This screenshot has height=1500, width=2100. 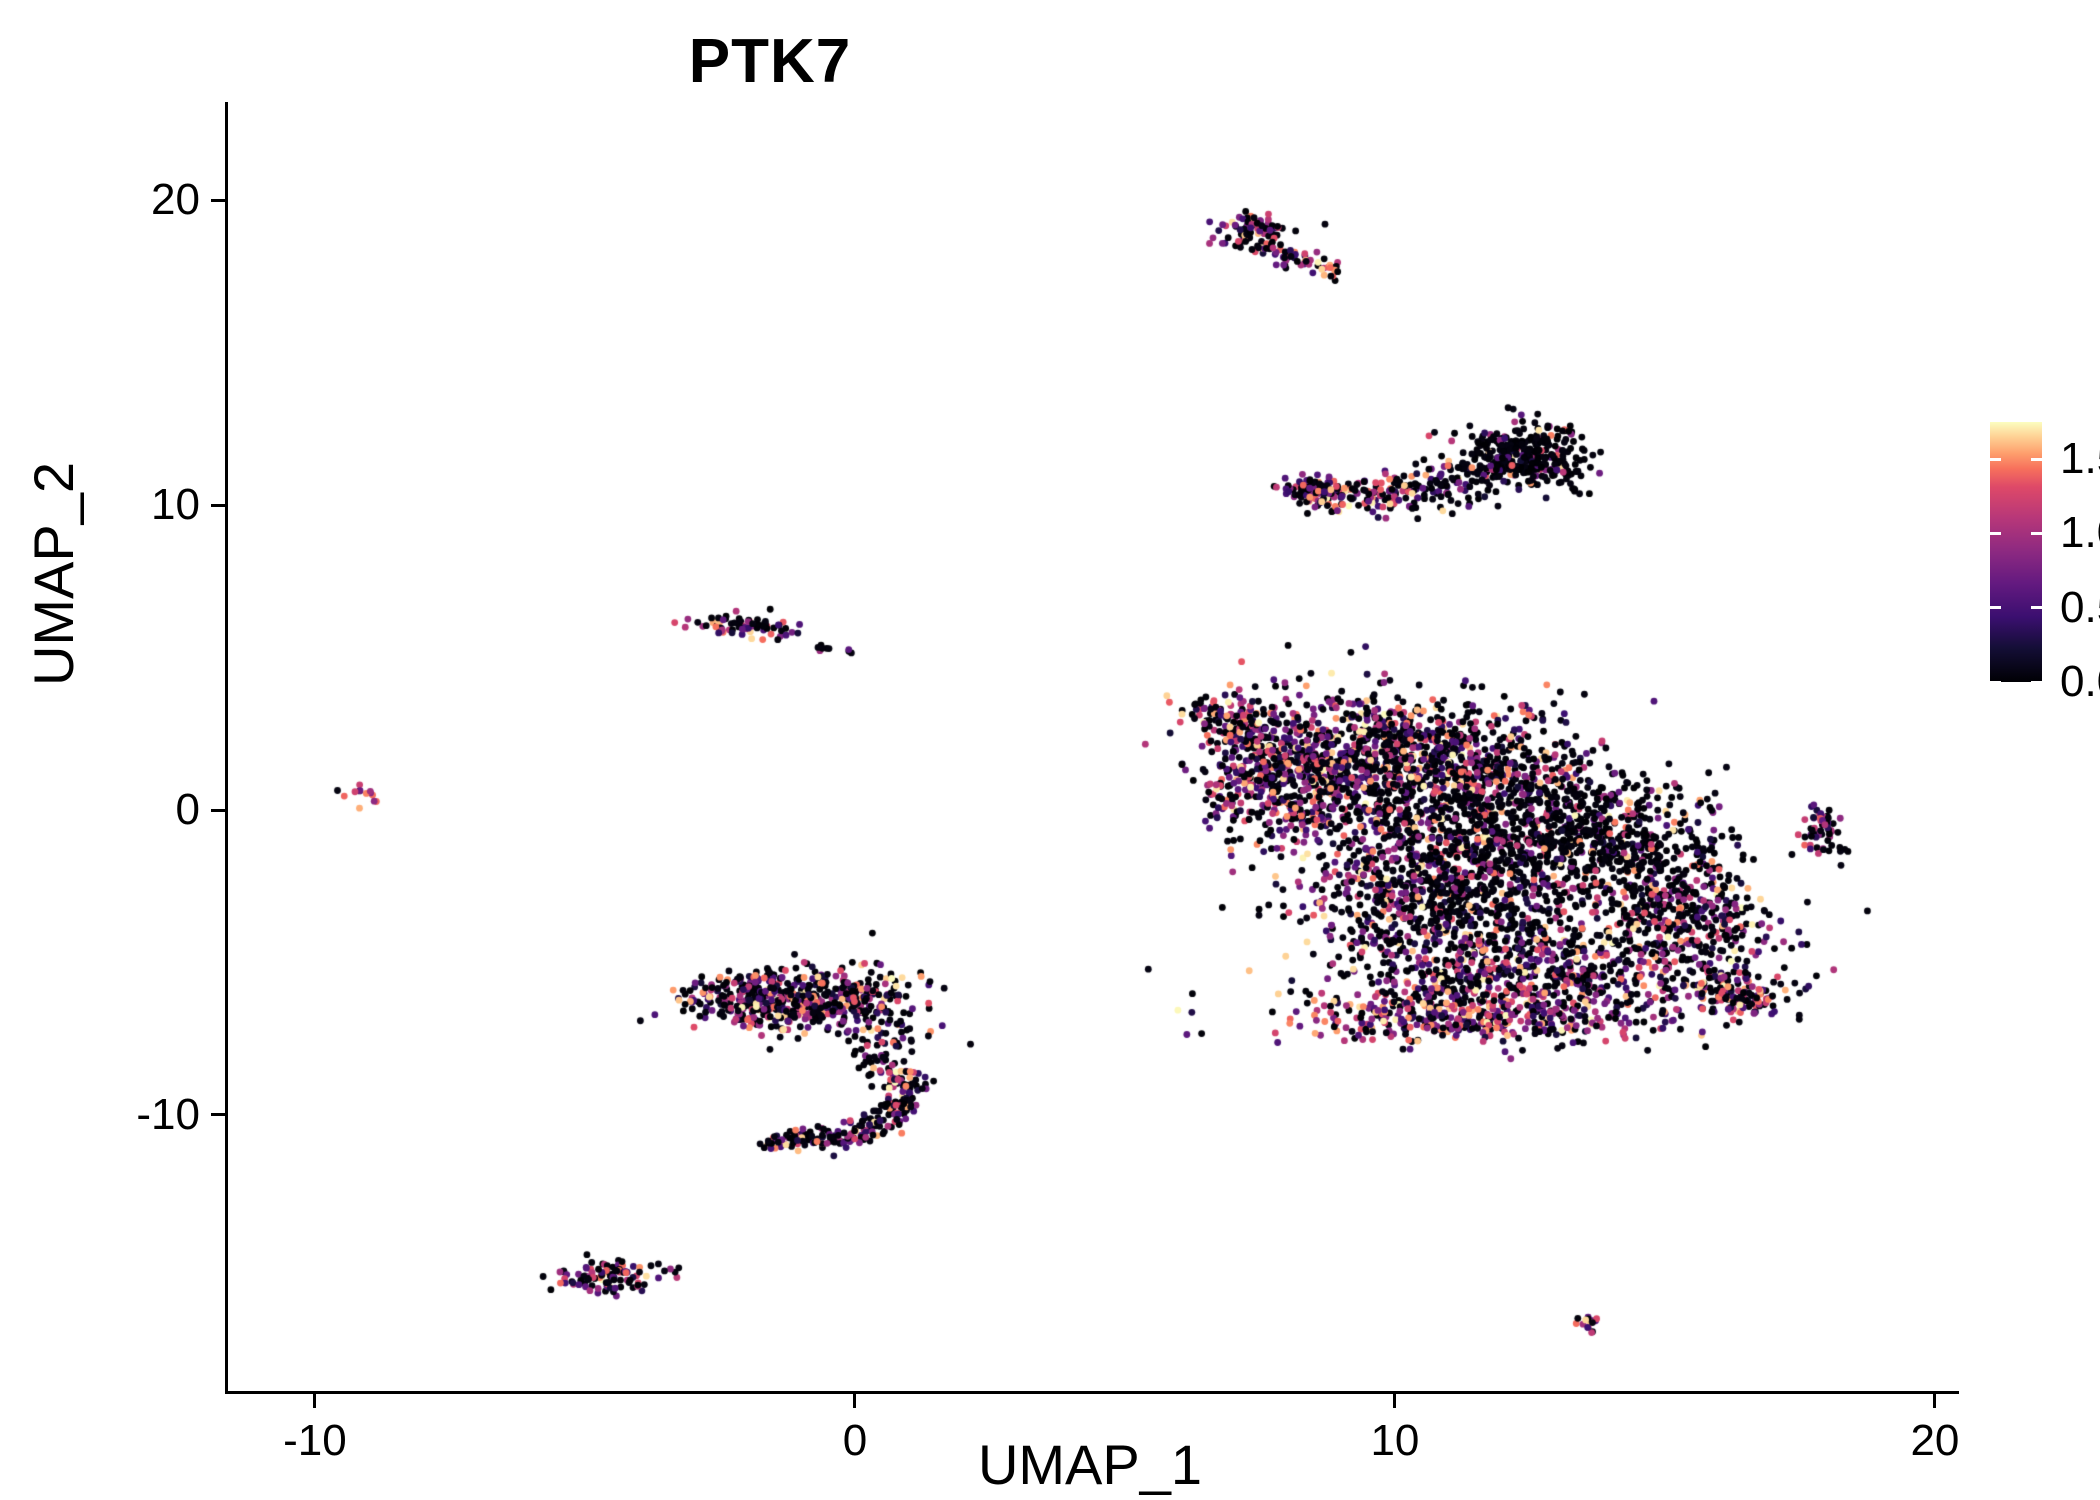 What do you see at coordinates (855, 1440) in the screenshot?
I see `x-tick-label: 0` at bounding box center [855, 1440].